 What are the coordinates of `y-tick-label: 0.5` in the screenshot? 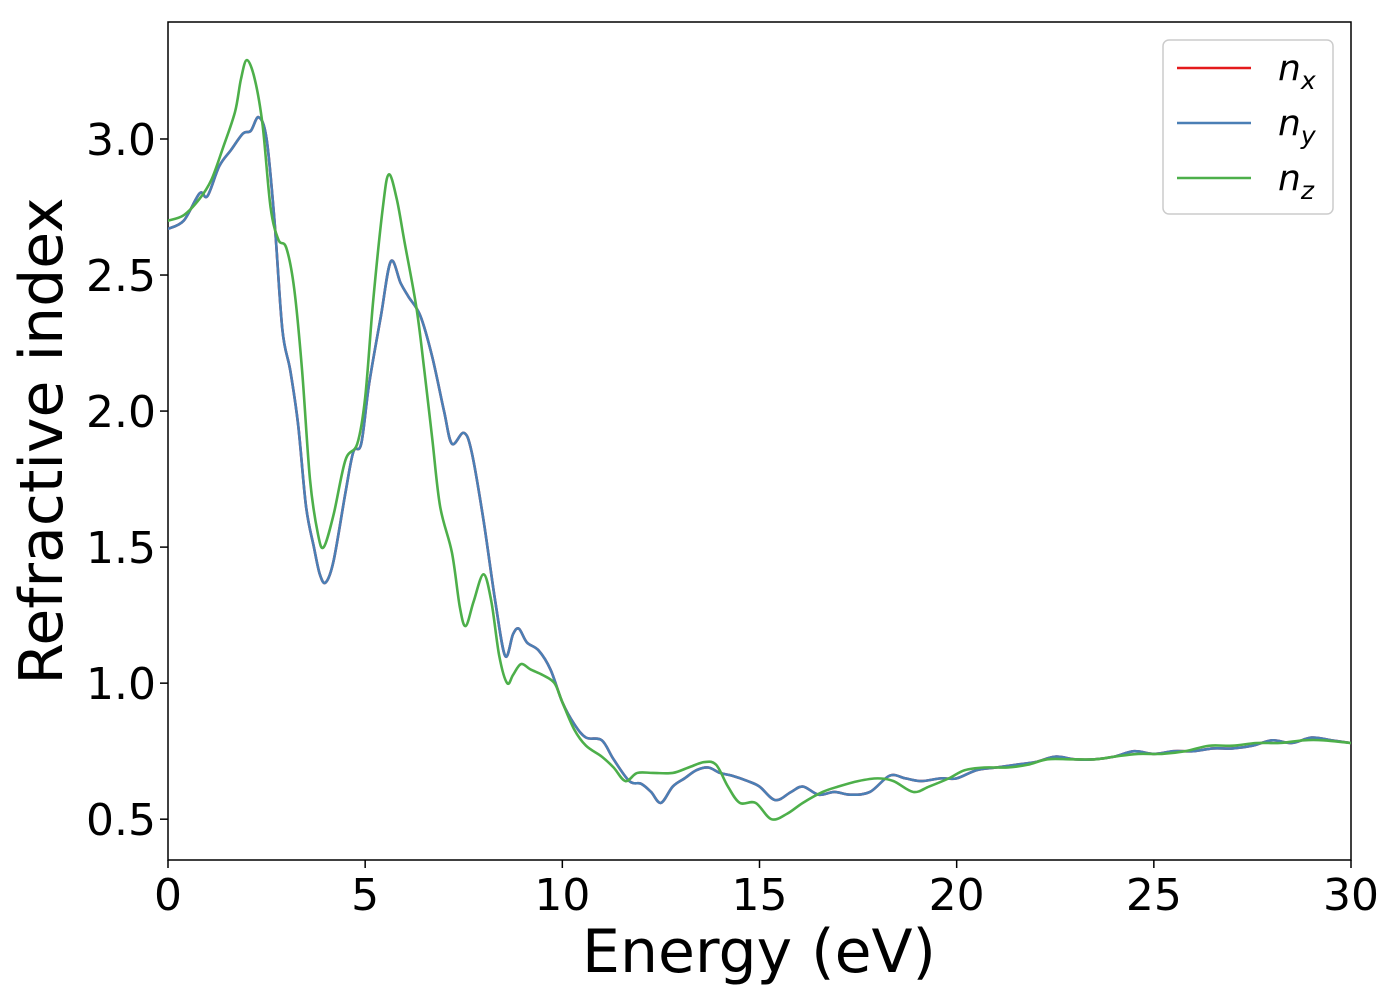 It's located at (121, 820).